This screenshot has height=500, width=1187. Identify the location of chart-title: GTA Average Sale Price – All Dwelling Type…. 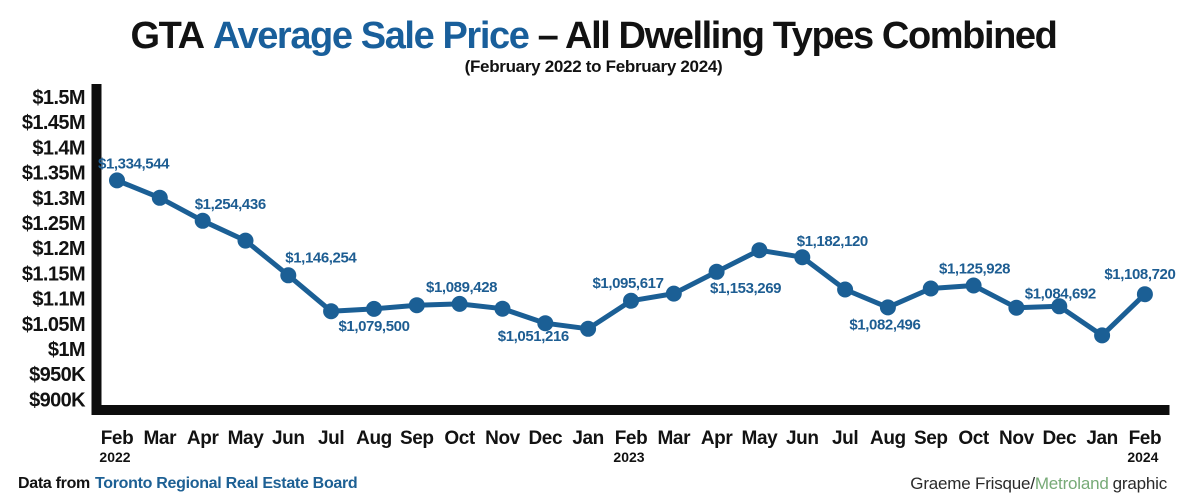
(593, 36).